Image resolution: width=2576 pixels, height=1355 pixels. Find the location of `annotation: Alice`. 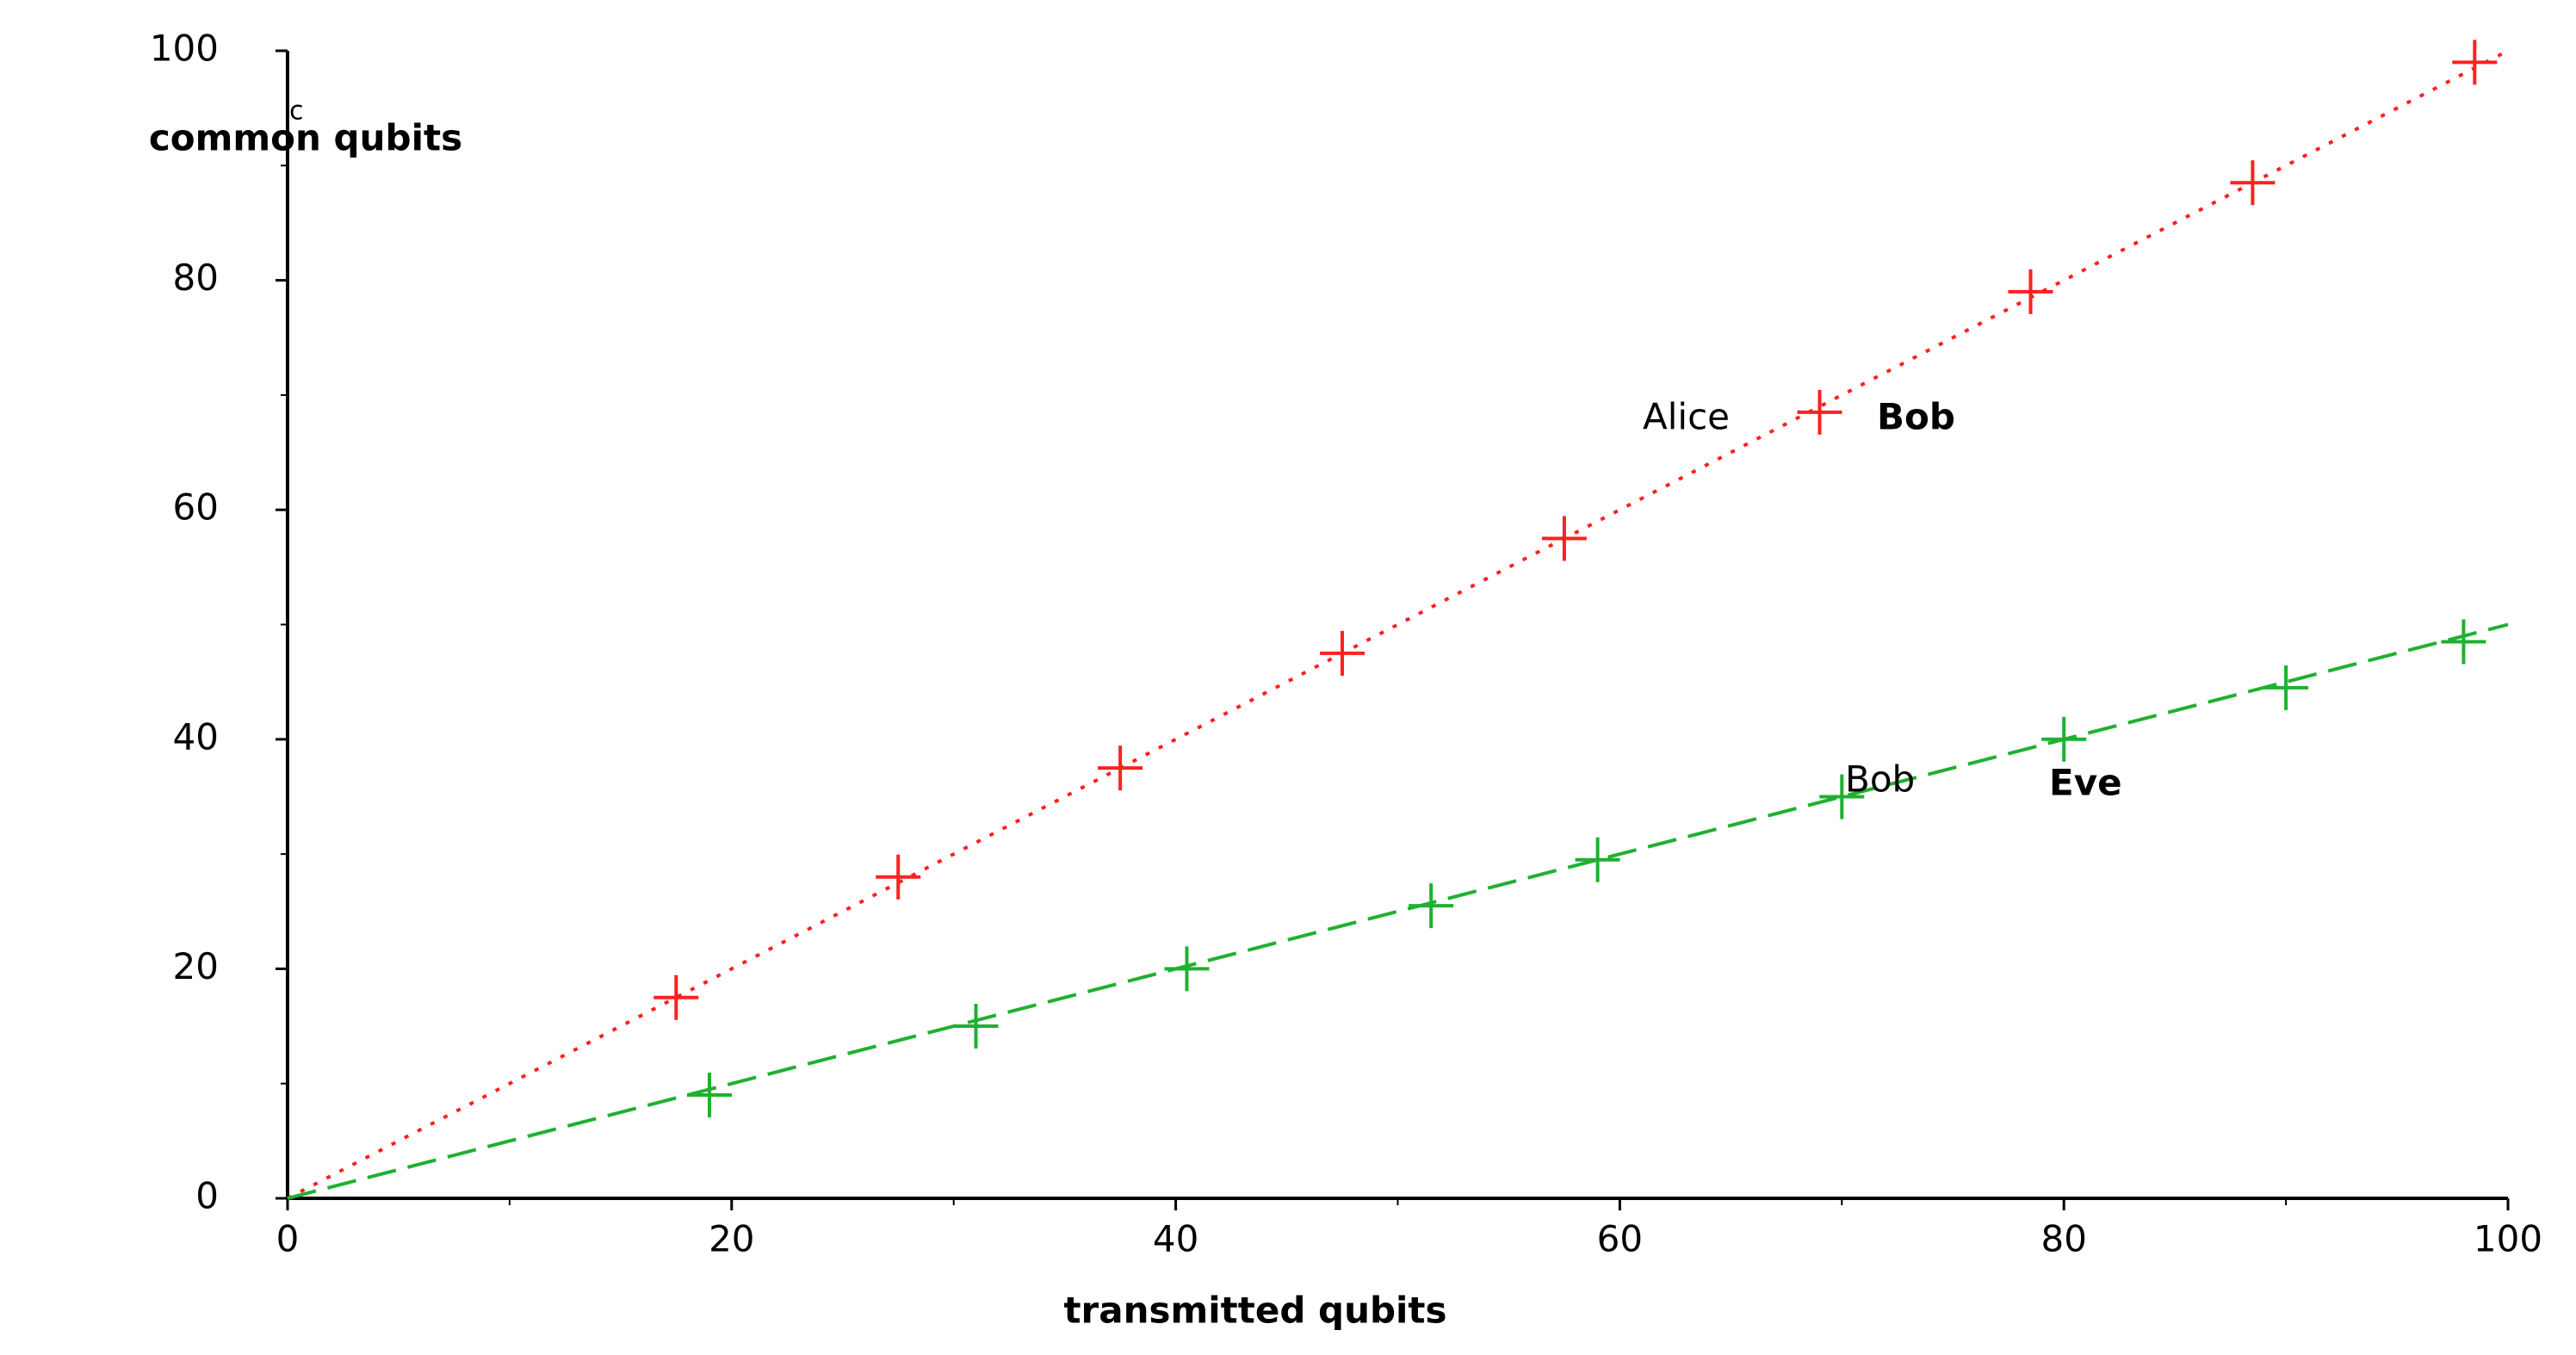

annotation: Alice is located at coordinates (1687, 417).